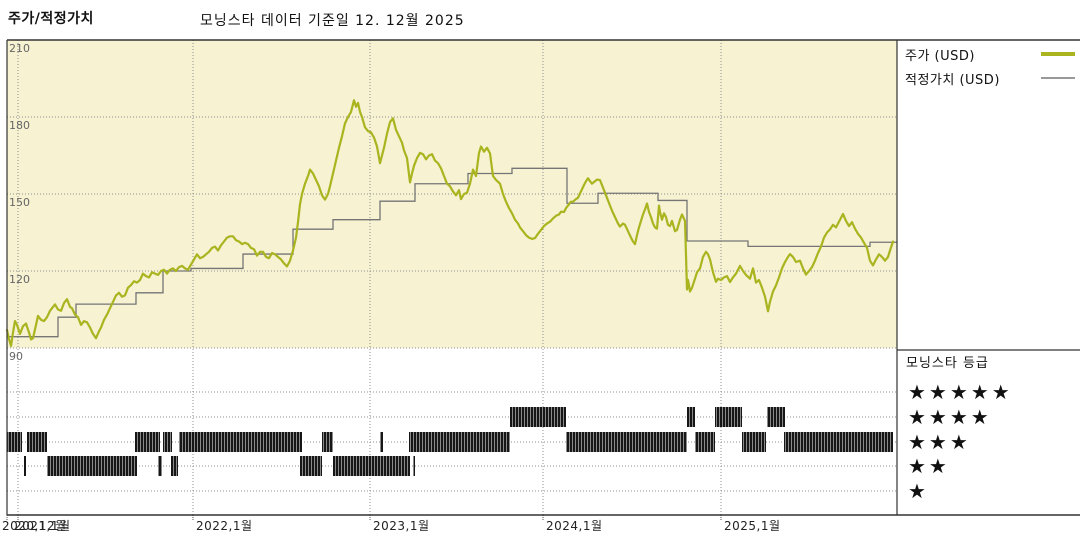 This screenshot has height=540, width=1080. I want to click on legend-price-label: 주가 (USD), so click(940, 56).